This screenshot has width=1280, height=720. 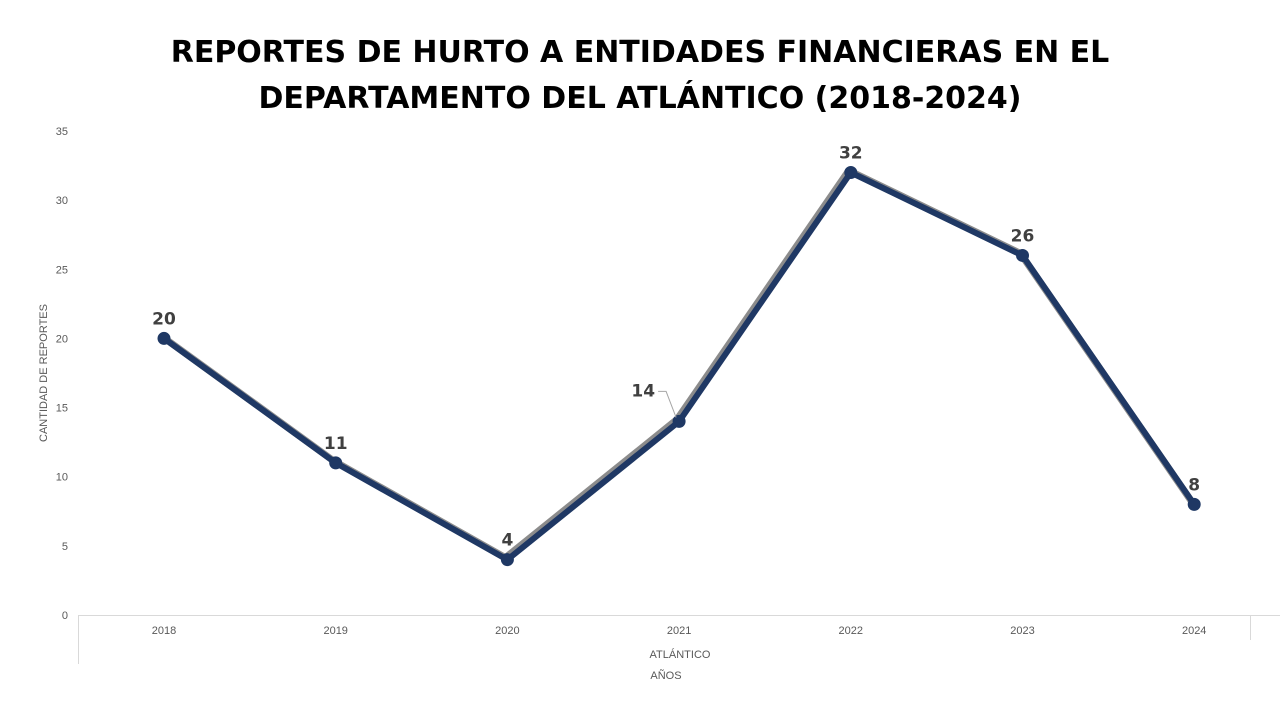 I want to click on data-label: 4, so click(x=507, y=541).